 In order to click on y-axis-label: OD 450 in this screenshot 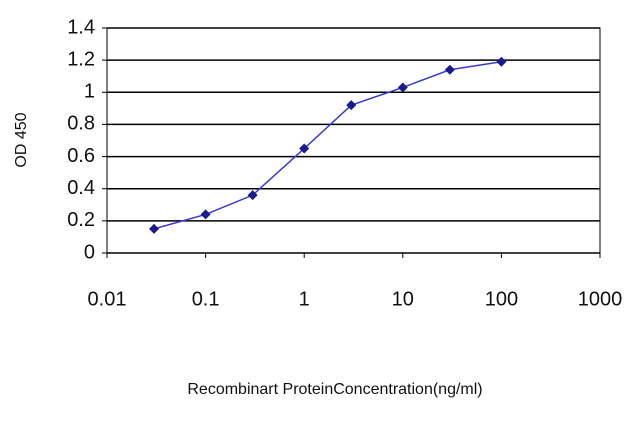, I will do `click(21, 139)`.